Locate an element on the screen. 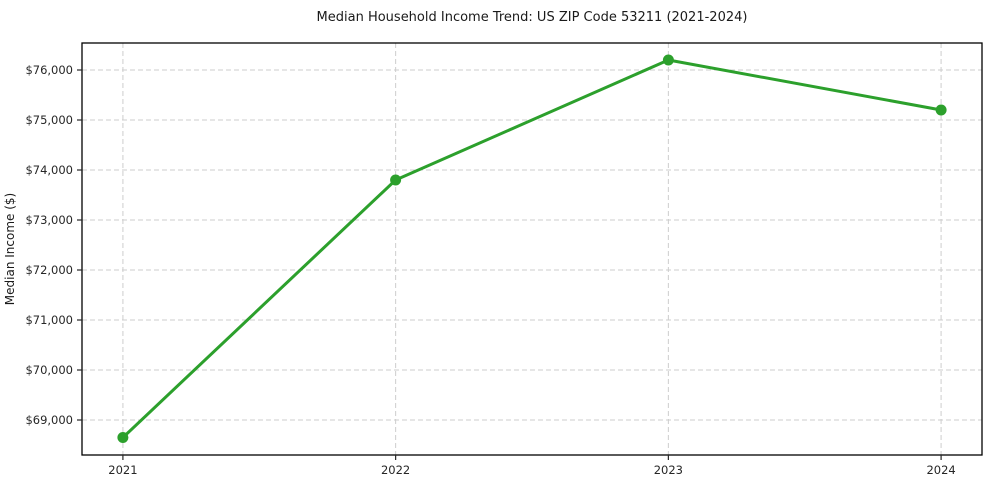  x-tick-label: 2023 is located at coordinates (668, 470).